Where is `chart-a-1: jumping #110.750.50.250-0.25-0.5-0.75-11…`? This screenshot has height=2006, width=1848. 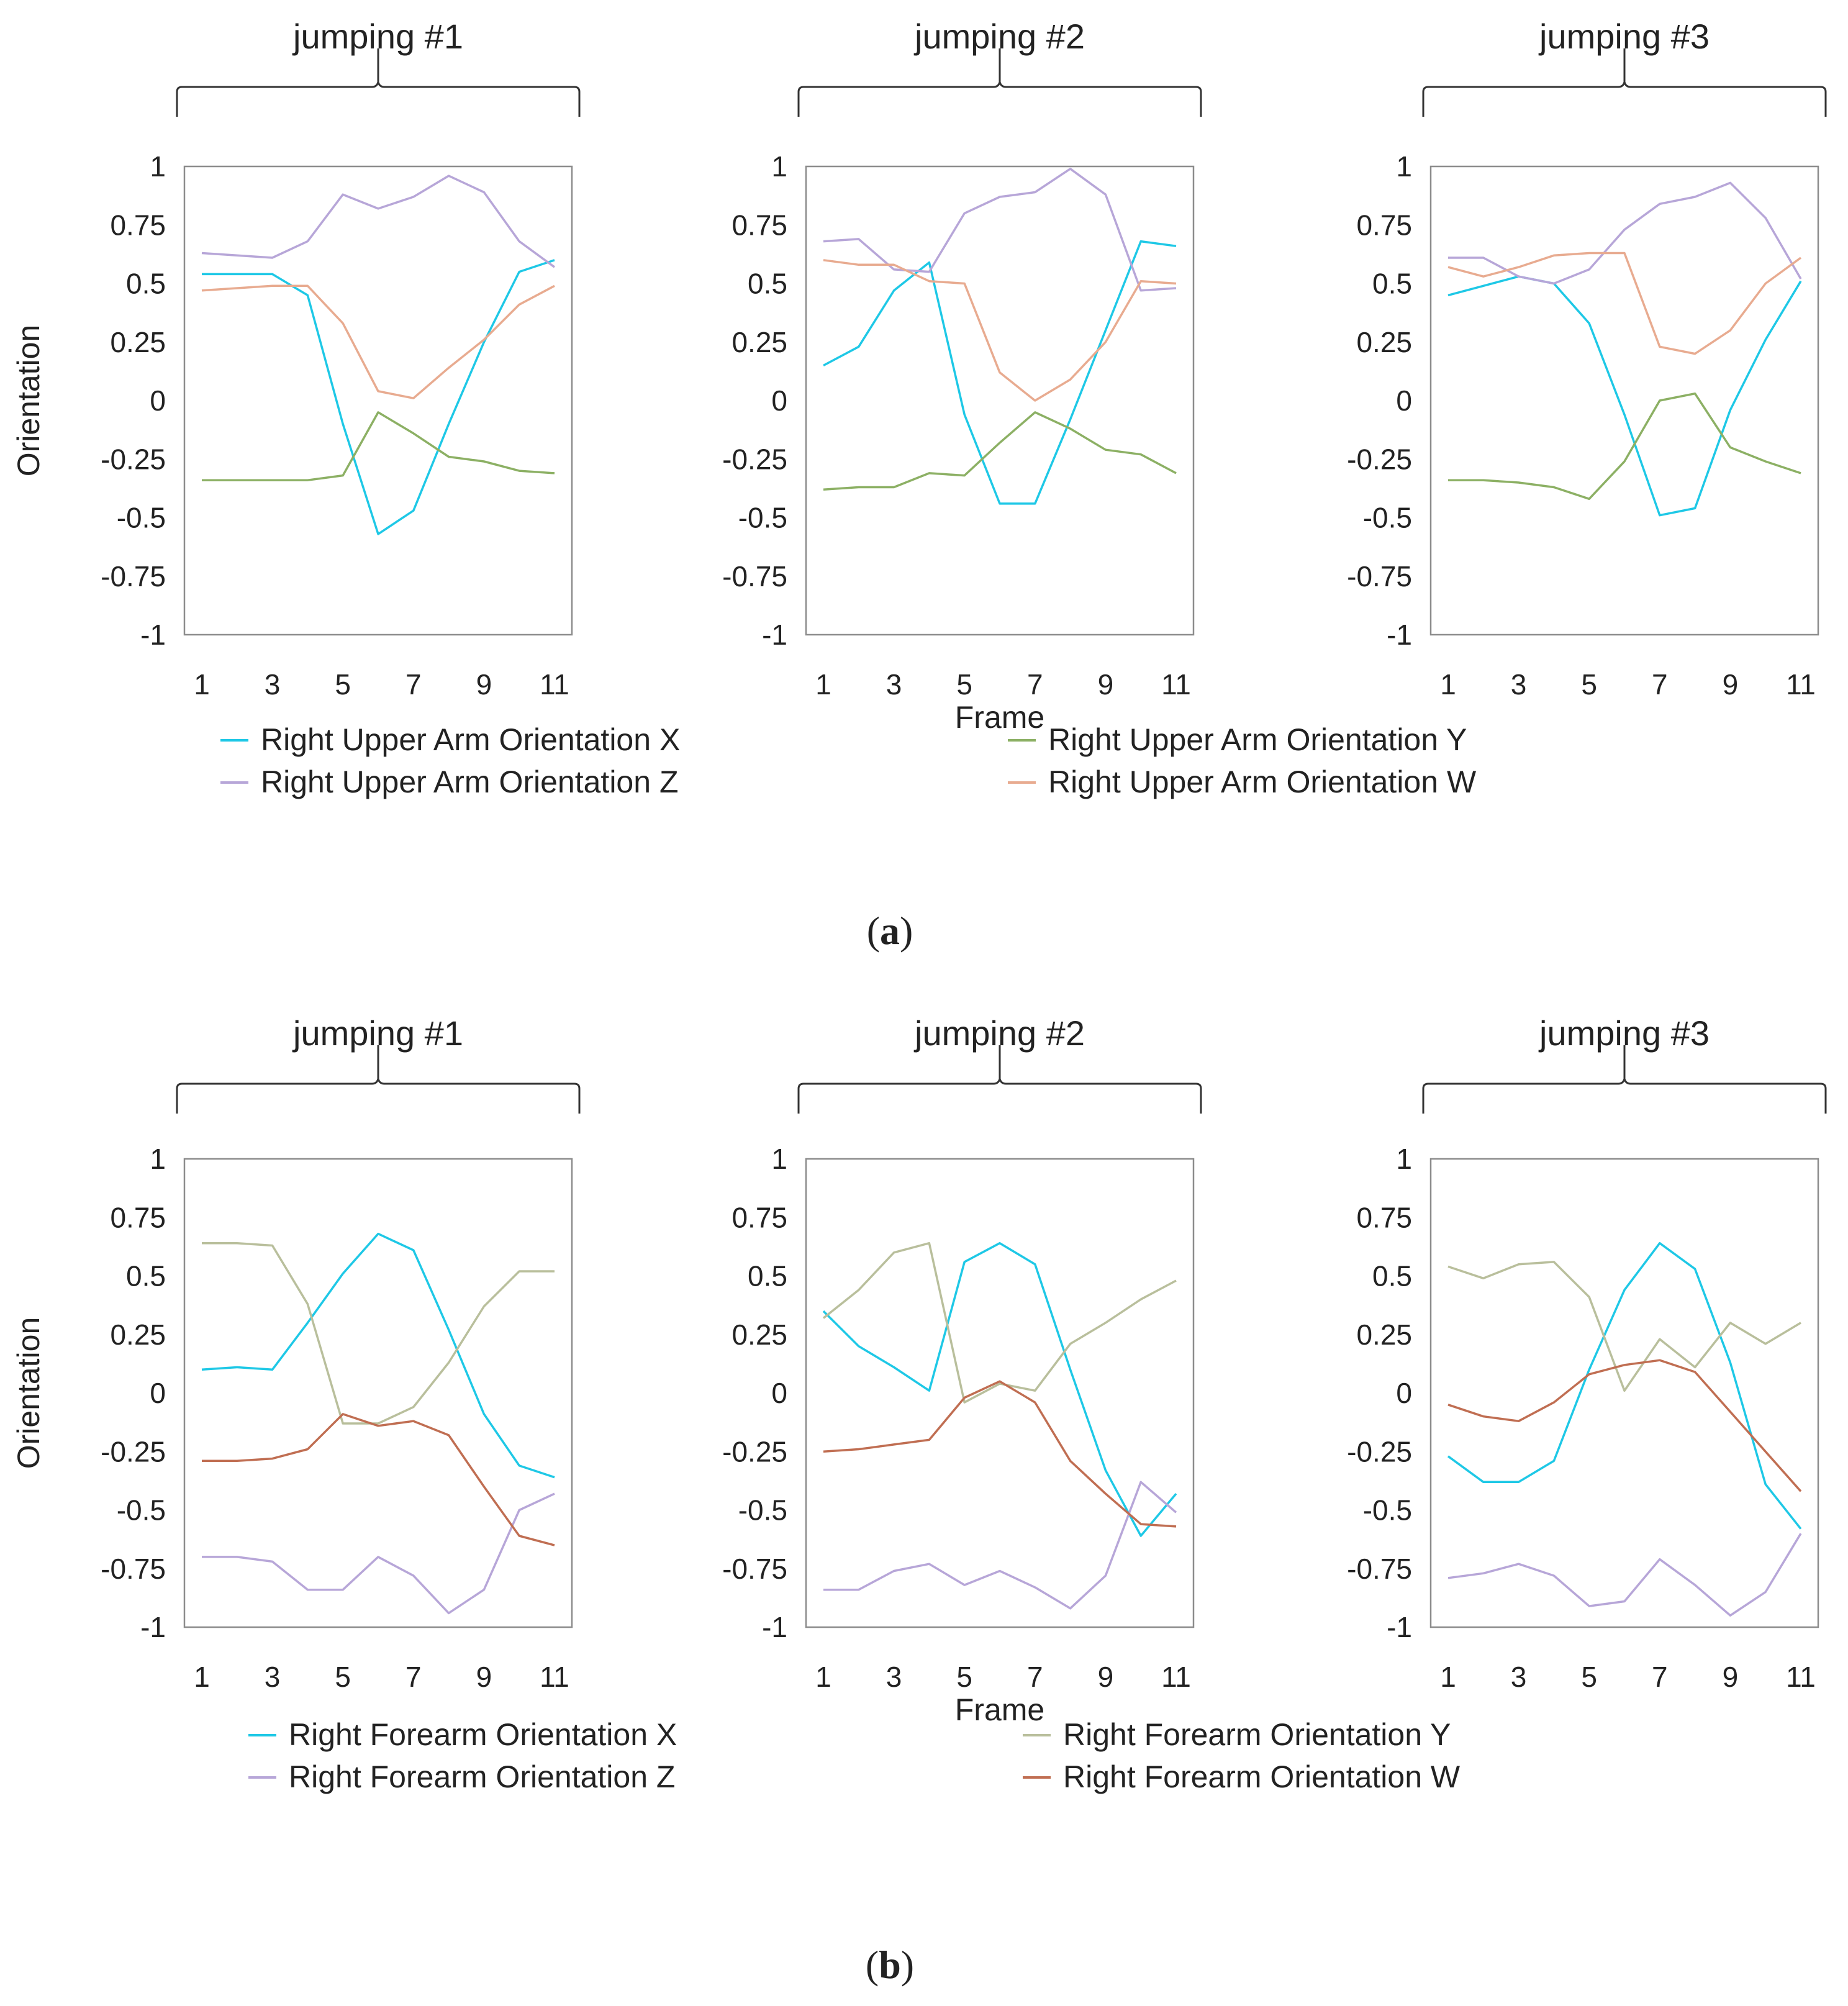
chart-a-1: jumping #110.750.50.250-0.25-0.5-0.75-11… is located at coordinates (296, 359).